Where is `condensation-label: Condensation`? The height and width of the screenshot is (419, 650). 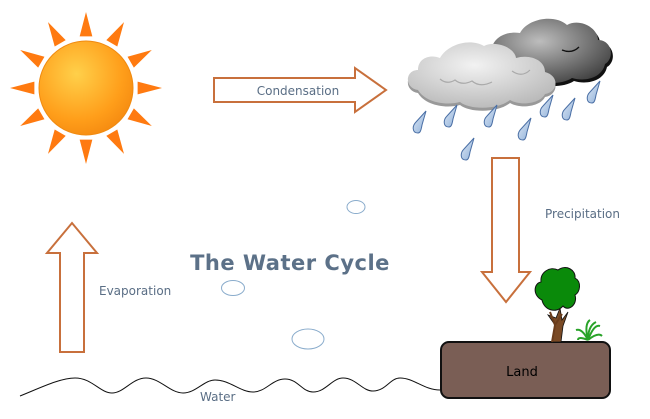
condensation-label: Condensation is located at coordinates (298, 91).